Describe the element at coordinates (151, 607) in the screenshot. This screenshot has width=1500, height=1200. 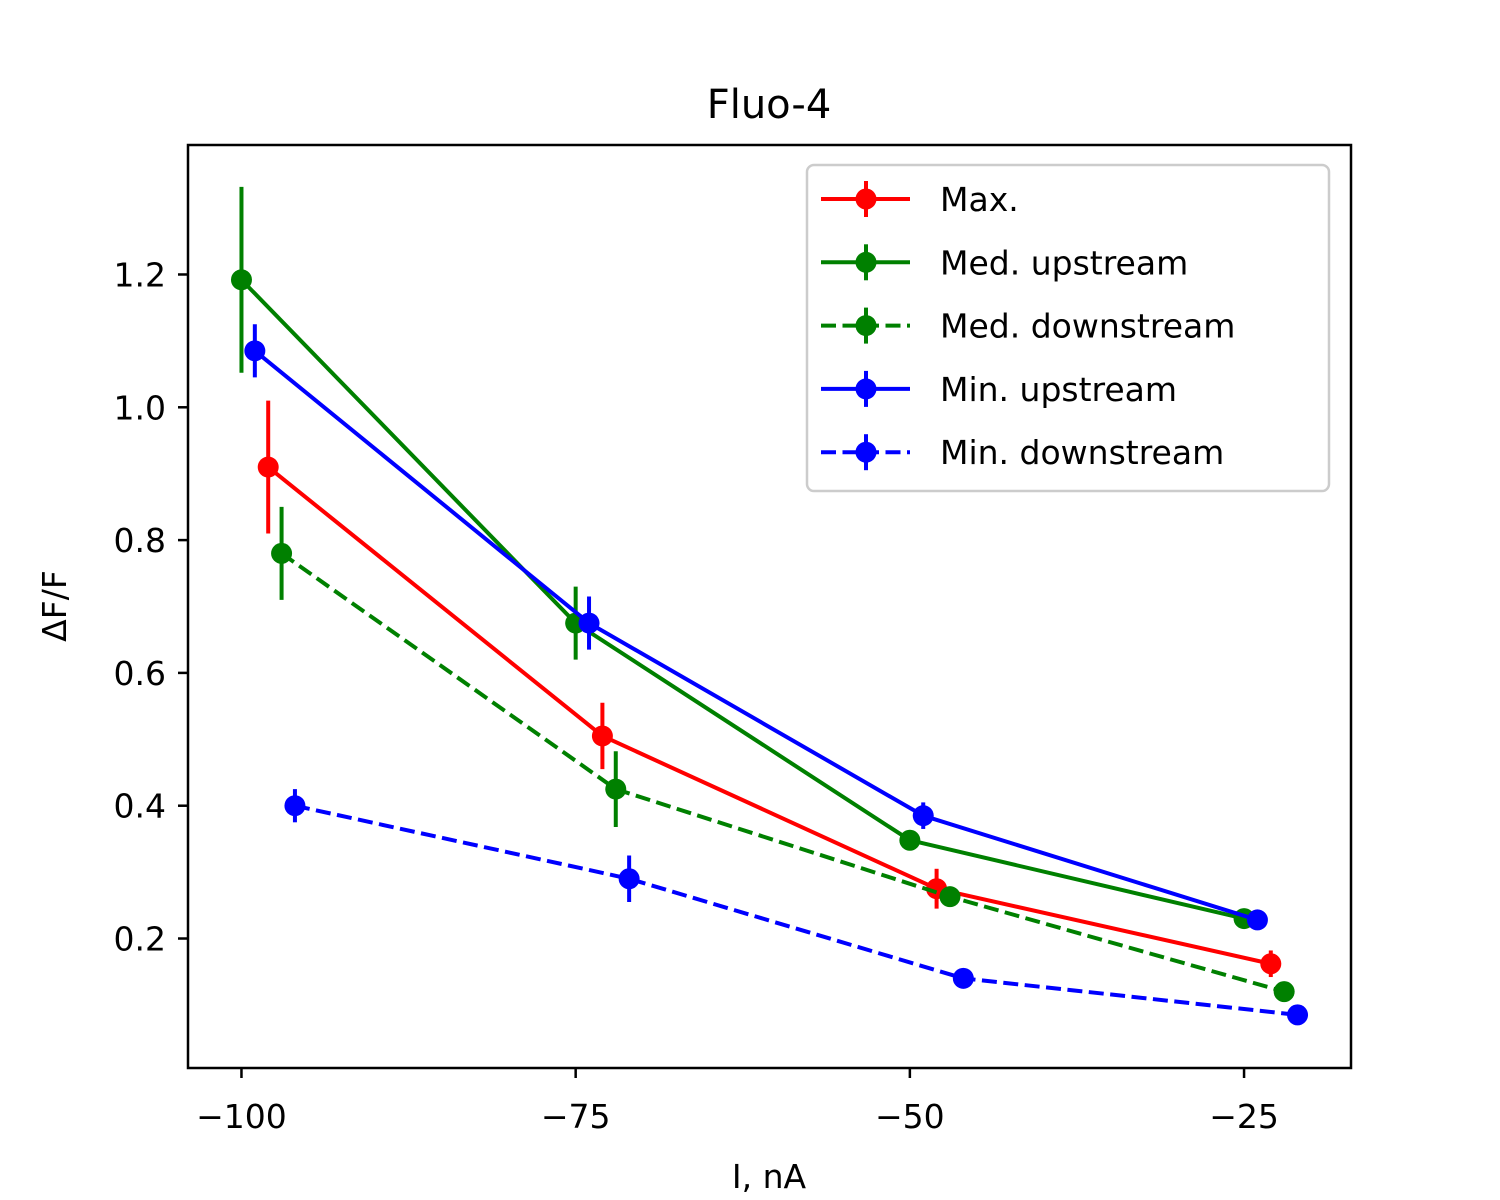
I see `y-axis: 0.2 0.4 0.6 0.8 1.0 1.2` at that location.